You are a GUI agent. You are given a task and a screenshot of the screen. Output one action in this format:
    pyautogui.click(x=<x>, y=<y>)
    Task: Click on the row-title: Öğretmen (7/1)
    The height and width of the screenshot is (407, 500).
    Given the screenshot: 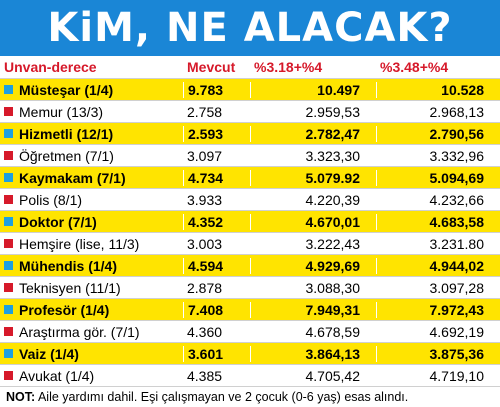 What is the action you would take?
    pyautogui.click(x=66, y=155)
    